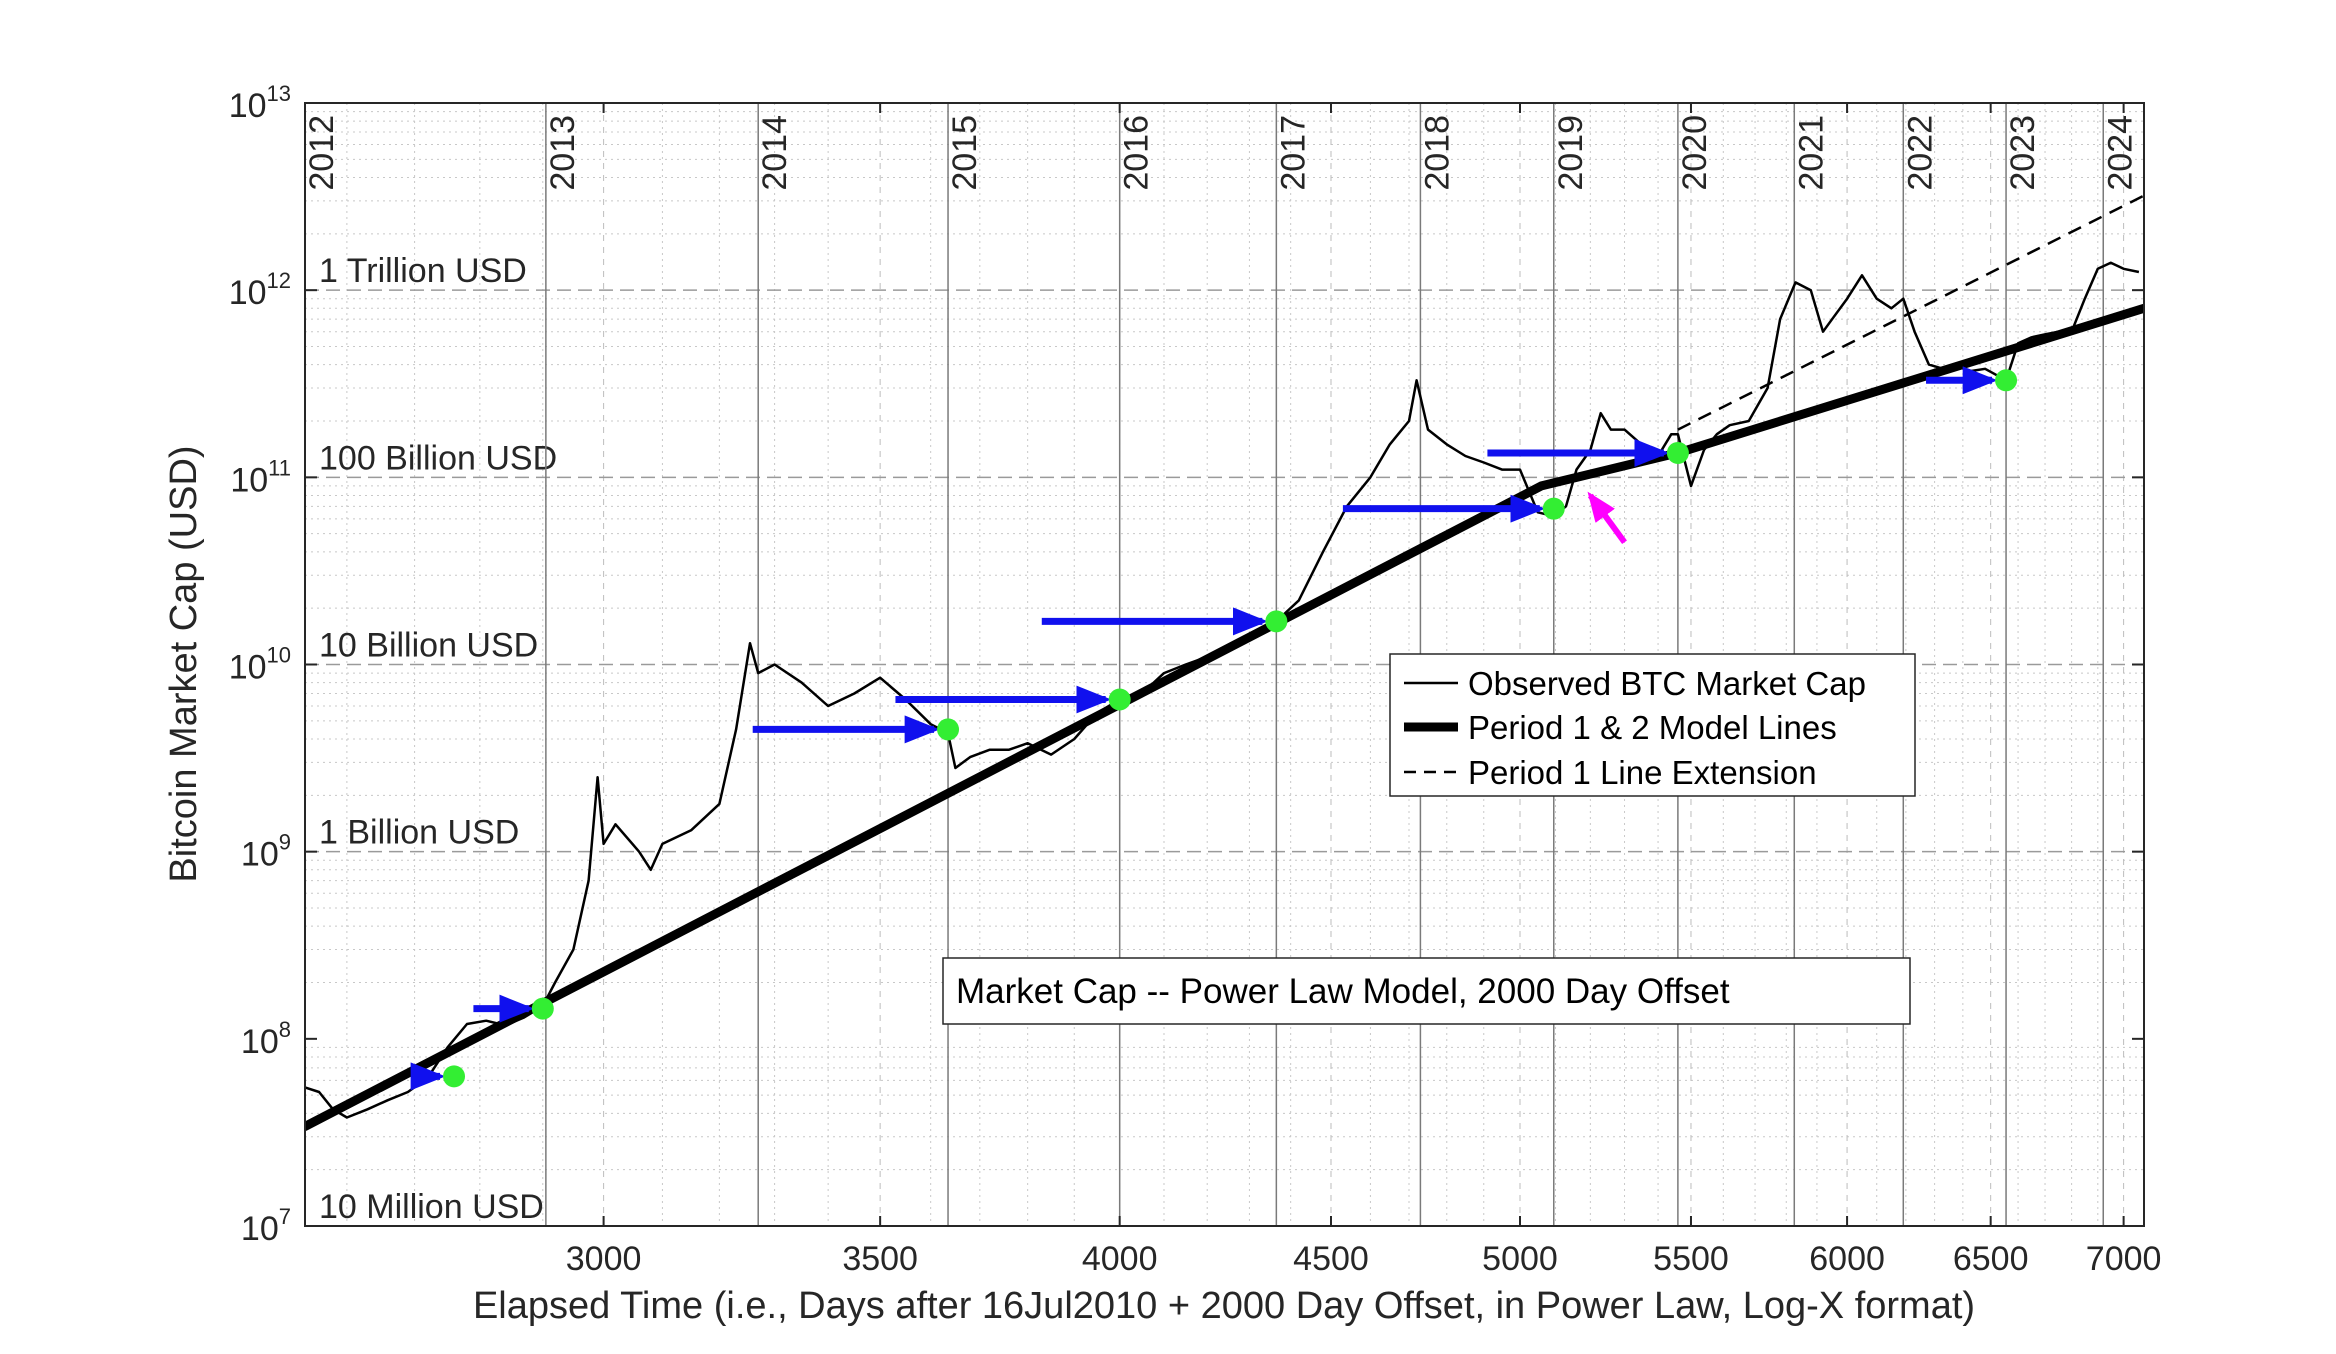  What do you see at coordinates (1520, 1259) in the screenshot?
I see `x-tick-label: 5000` at bounding box center [1520, 1259].